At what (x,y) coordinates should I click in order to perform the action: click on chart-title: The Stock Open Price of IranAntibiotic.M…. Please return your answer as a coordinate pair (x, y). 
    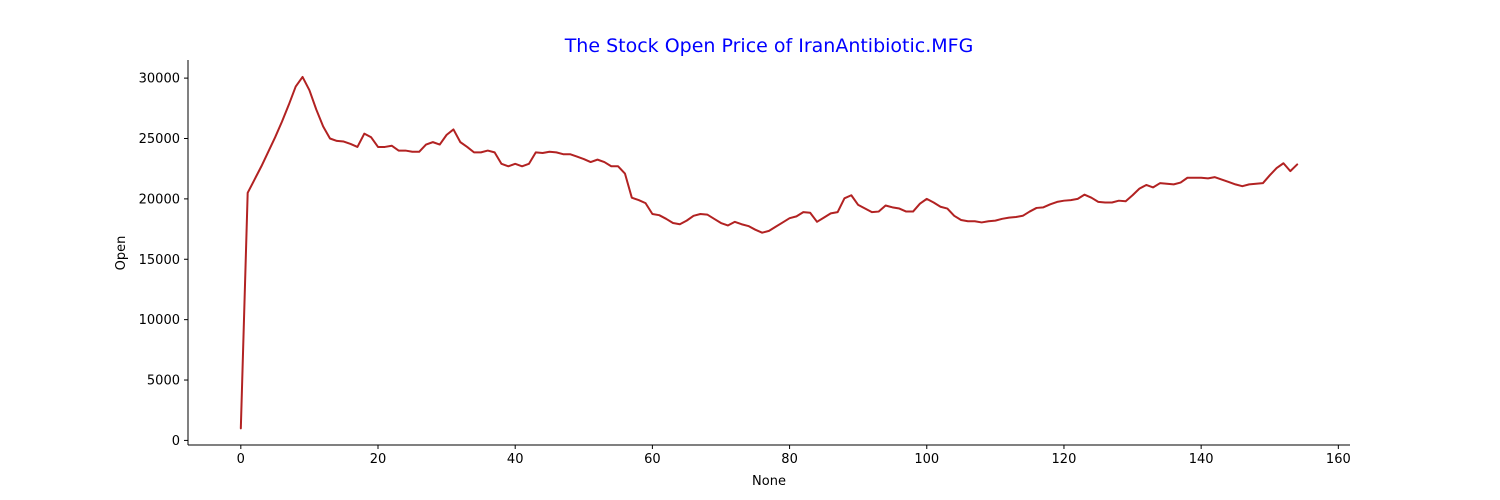
    Looking at the image, I should click on (769, 46).